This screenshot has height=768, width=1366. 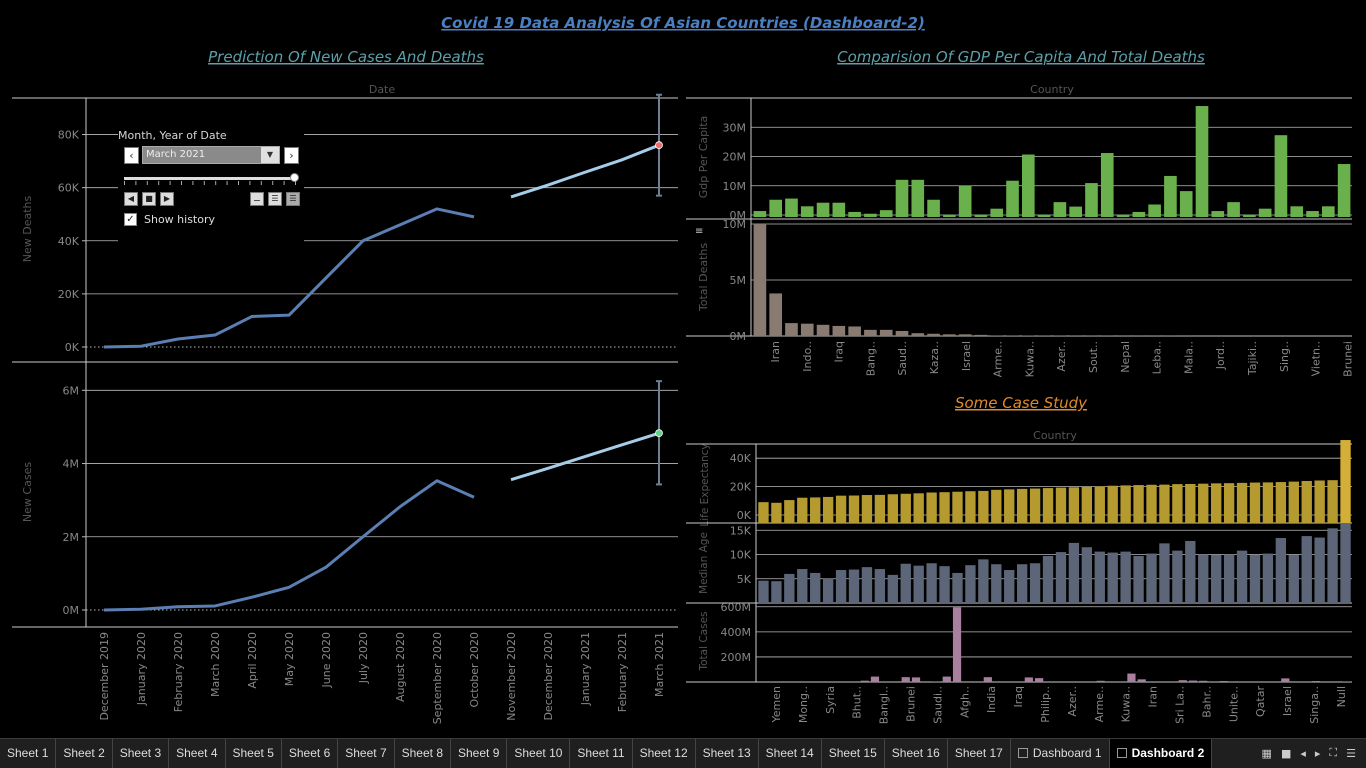 I want to click on left-section-title: Prediction Of New Cases And Deaths, so click(x=346, y=57).